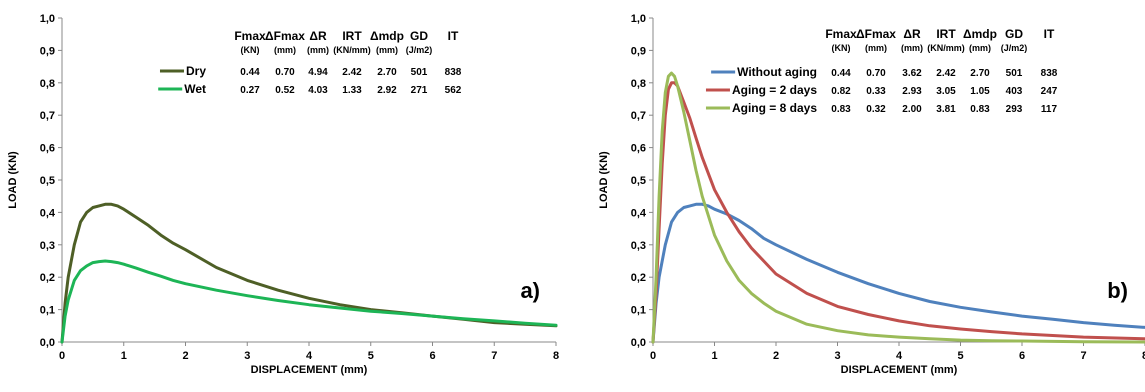 The height and width of the screenshot is (392, 1145). Describe the element at coordinates (47, 343) in the screenshot. I see `chart-a-y-tick-label: 0,0` at that location.